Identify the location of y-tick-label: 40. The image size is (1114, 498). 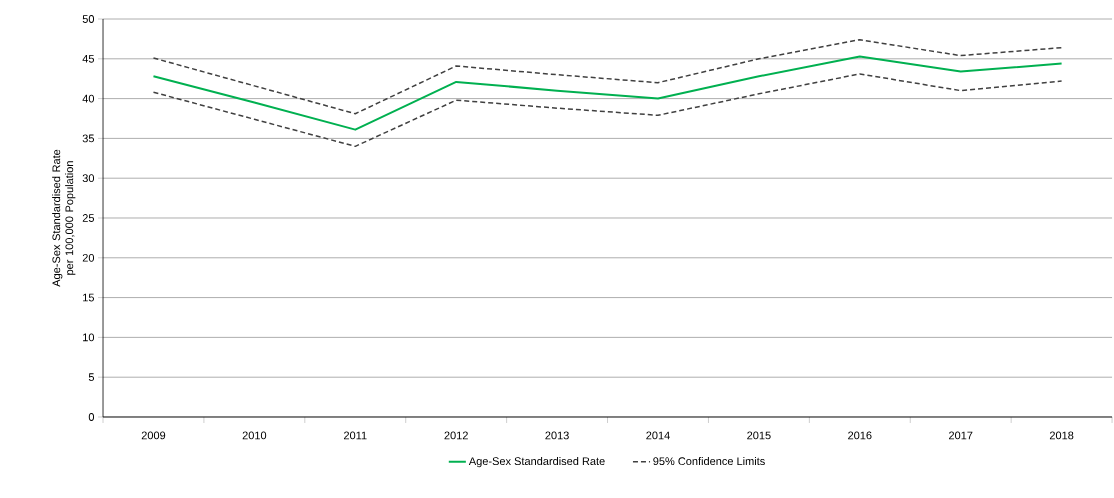
(88, 98).